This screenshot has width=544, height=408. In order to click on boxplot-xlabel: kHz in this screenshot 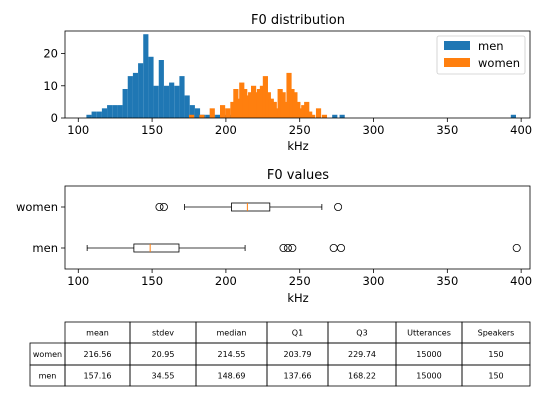, I will do `click(297, 298)`.